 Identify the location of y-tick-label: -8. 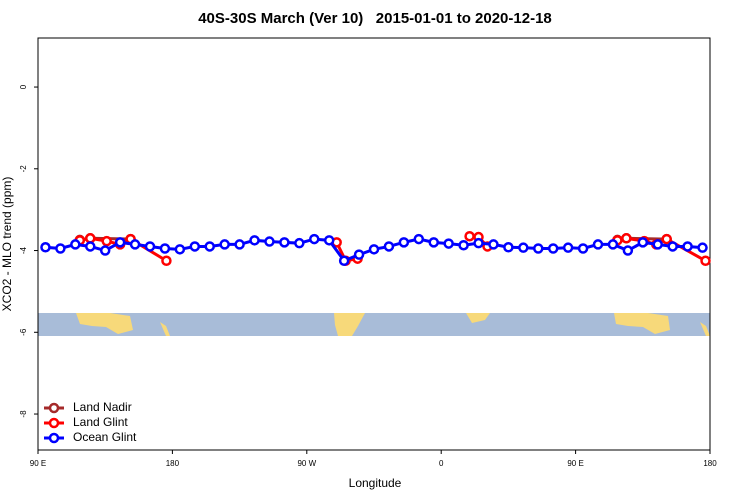
(23, 414).